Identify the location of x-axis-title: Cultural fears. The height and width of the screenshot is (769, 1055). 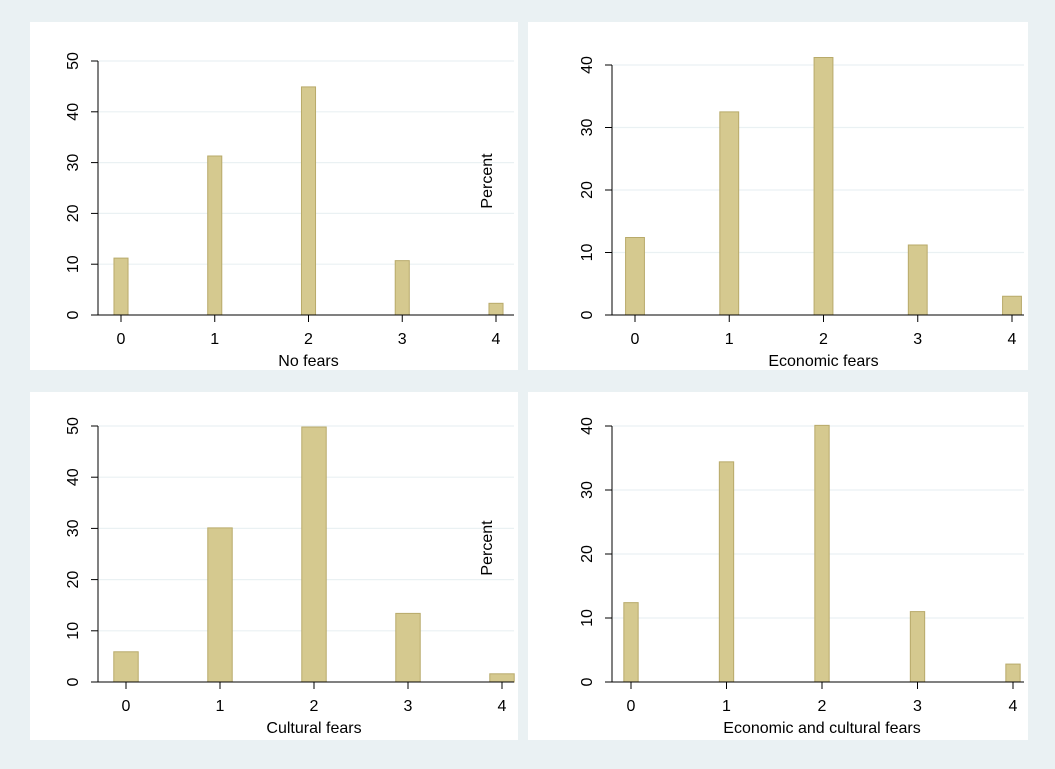
(313, 728).